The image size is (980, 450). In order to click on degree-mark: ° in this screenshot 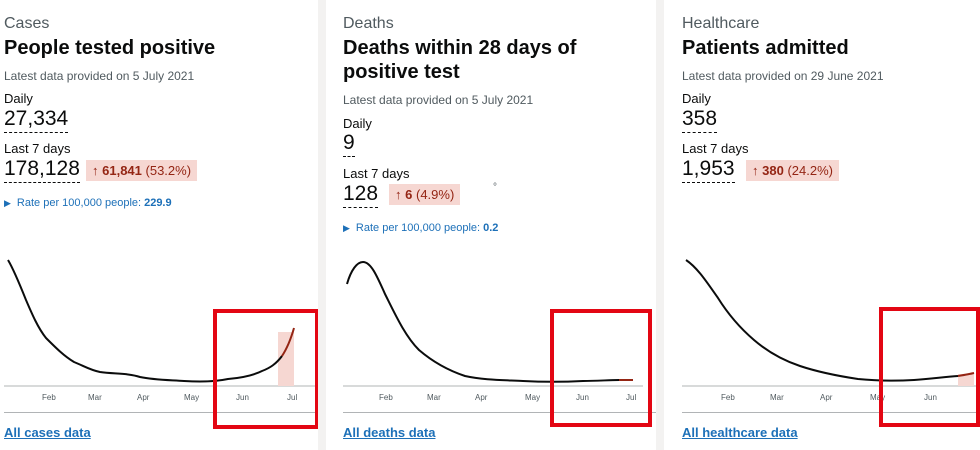, I will do `click(495, 187)`.